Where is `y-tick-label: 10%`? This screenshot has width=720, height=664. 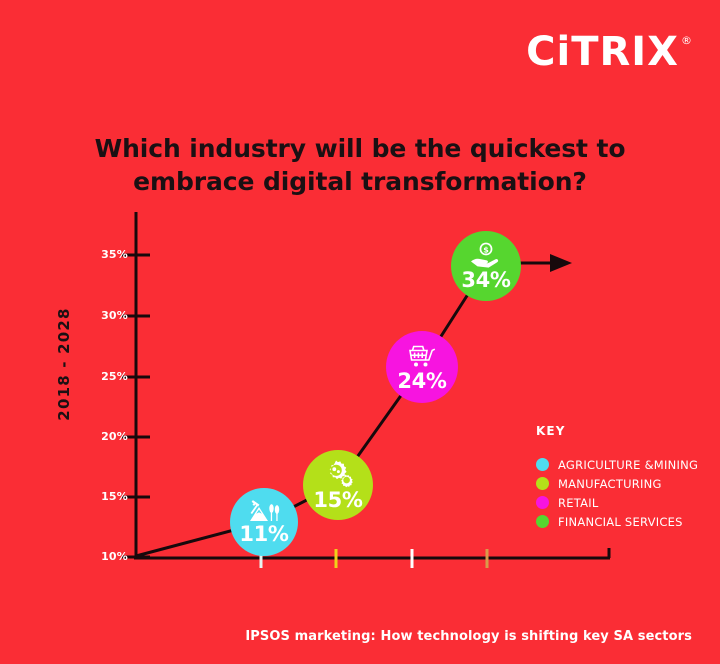 y-tick-label: 10% is located at coordinates (114, 556).